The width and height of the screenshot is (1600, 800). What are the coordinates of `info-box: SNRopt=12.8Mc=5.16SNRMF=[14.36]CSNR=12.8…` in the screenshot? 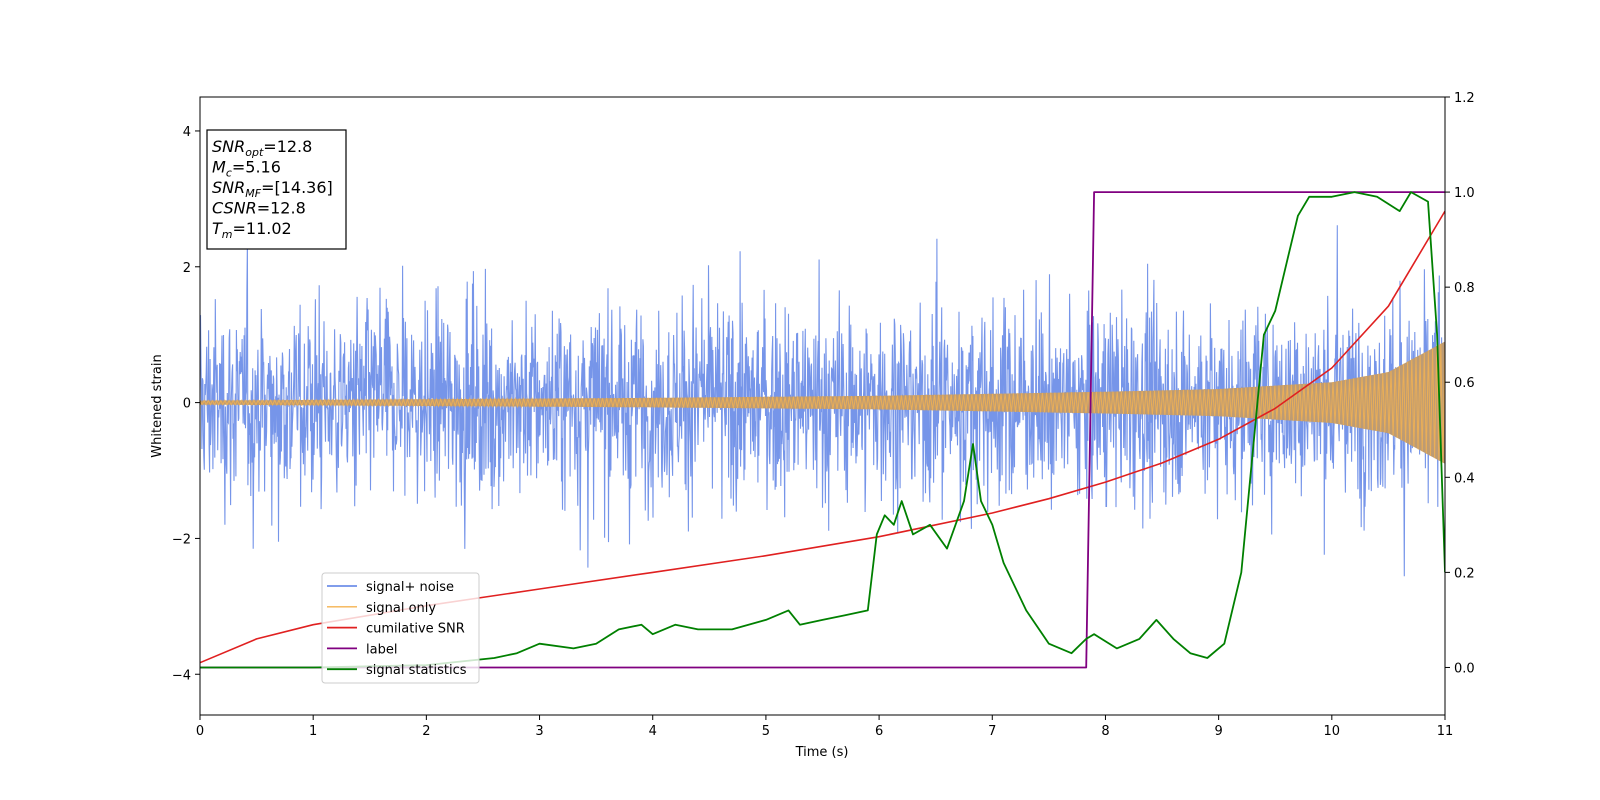 It's located at (276, 189).